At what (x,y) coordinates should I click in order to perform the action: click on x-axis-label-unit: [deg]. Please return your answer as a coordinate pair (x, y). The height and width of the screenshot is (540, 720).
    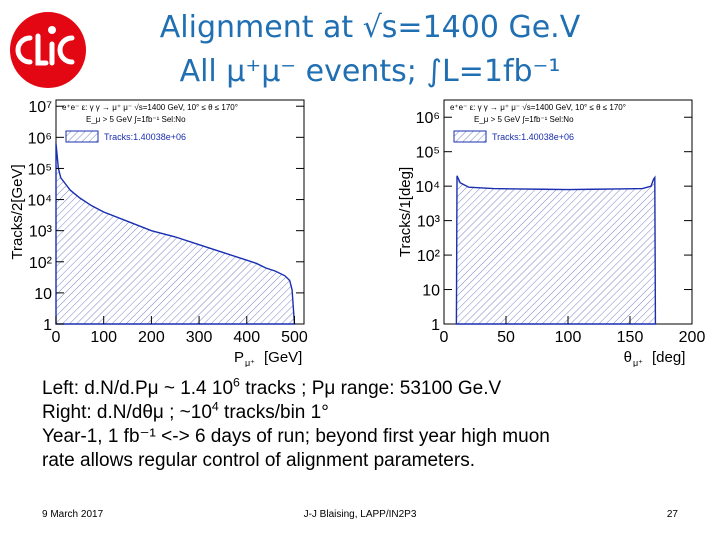
    Looking at the image, I should click on (668, 357).